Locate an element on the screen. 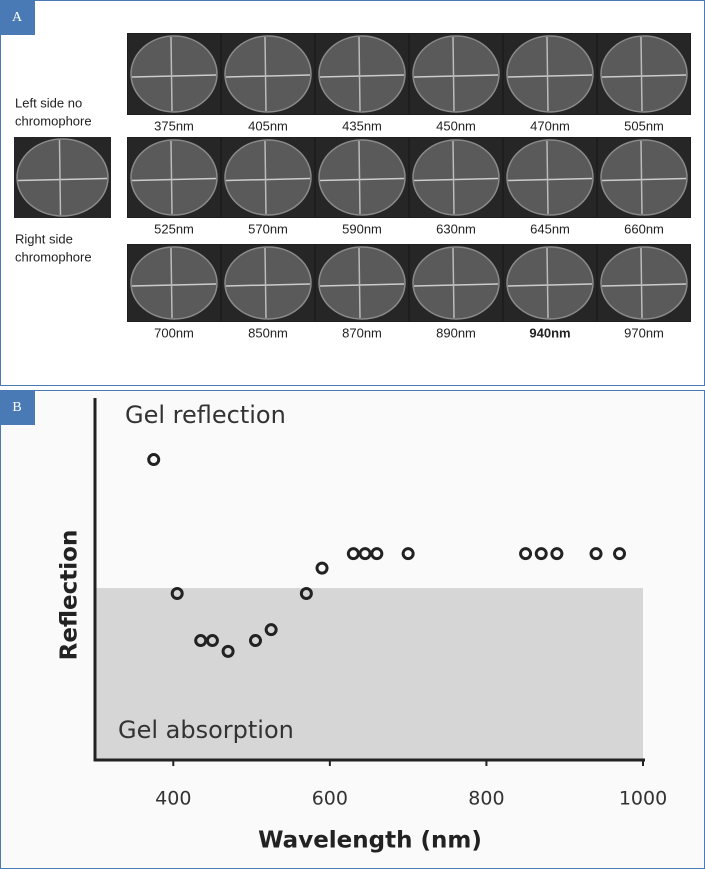 The width and height of the screenshot is (705, 869). wavelength-label: 505nm is located at coordinates (644, 125).